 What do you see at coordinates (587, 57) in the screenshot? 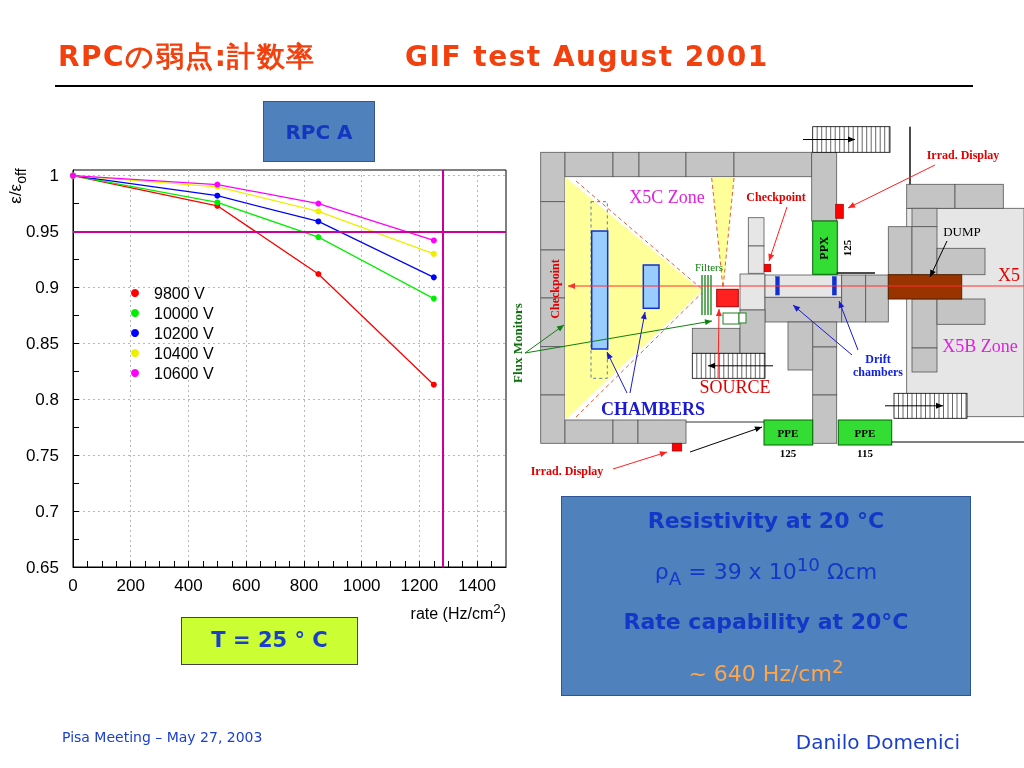
I see `text: GIF test August 2001` at bounding box center [587, 57].